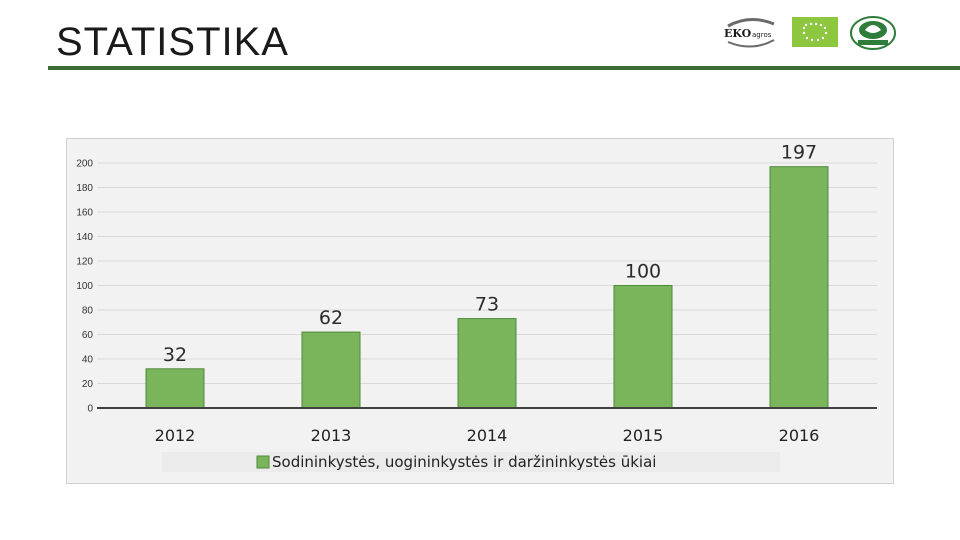 This screenshot has height=540, width=960. Describe the element at coordinates (799, 435) in the screenshot. I see `x-category-label: 2016` at that location.